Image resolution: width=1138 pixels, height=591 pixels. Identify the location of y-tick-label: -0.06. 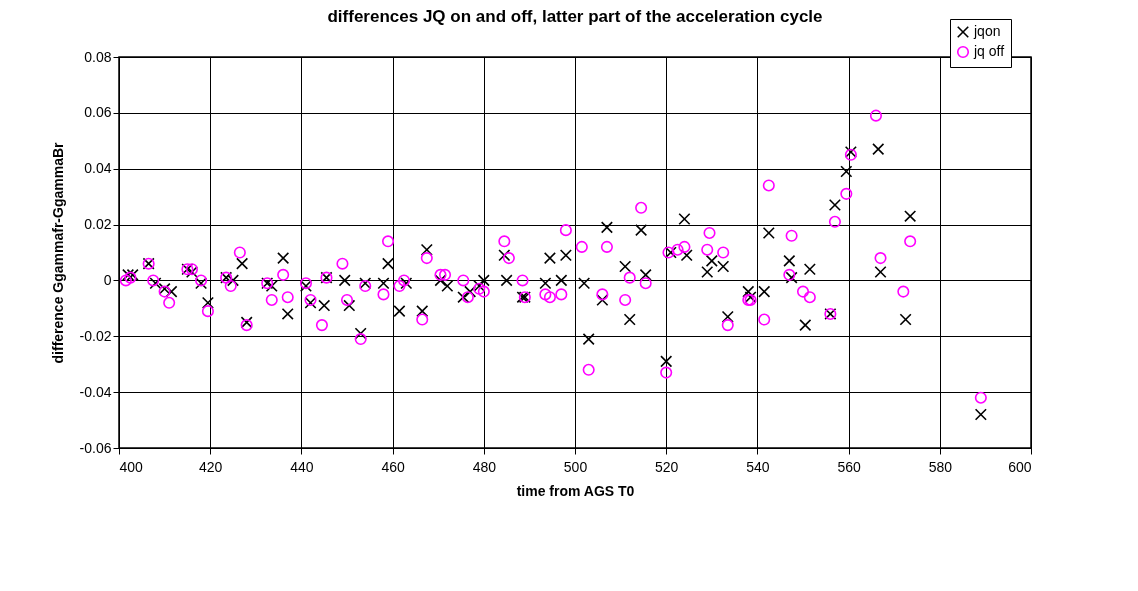
(95, 447).